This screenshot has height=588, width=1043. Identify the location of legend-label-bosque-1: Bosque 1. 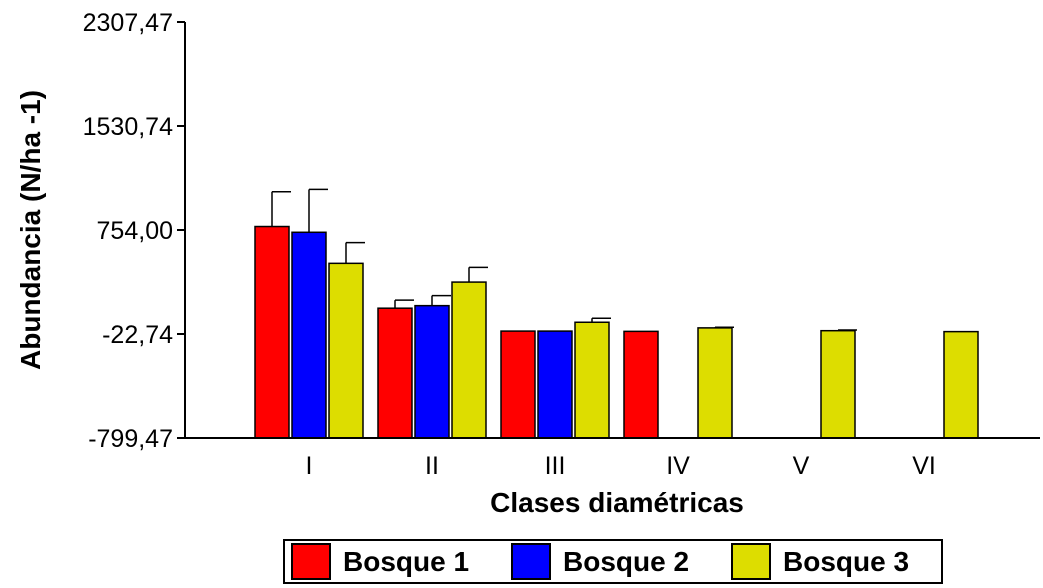
(406, 561).